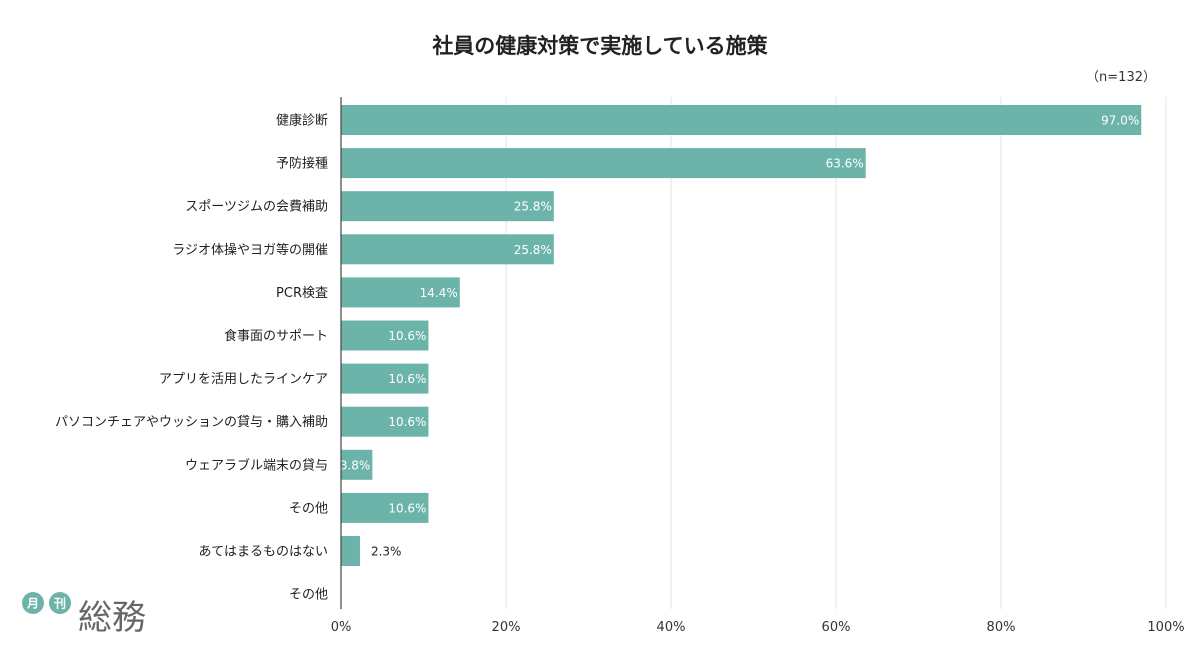 The height and width of the screenshot is (670, 1200). Describe the element at coordinates (341, 627) in the screenshot. I see `x-tick-label: 0%` at that location.